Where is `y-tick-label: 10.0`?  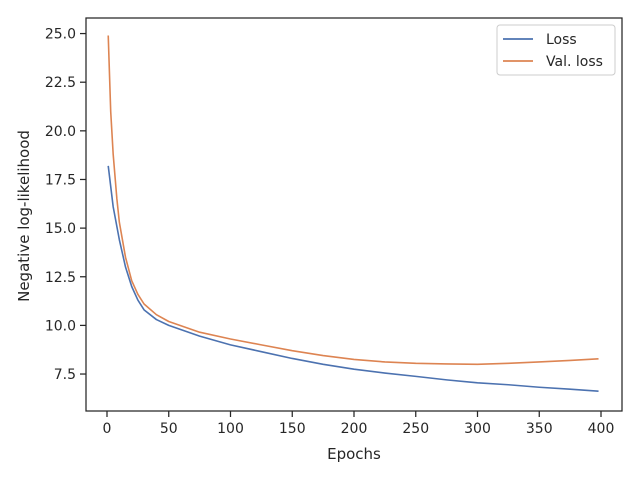
y-tick-label: 10.0 is located at coordinates (60, 326).